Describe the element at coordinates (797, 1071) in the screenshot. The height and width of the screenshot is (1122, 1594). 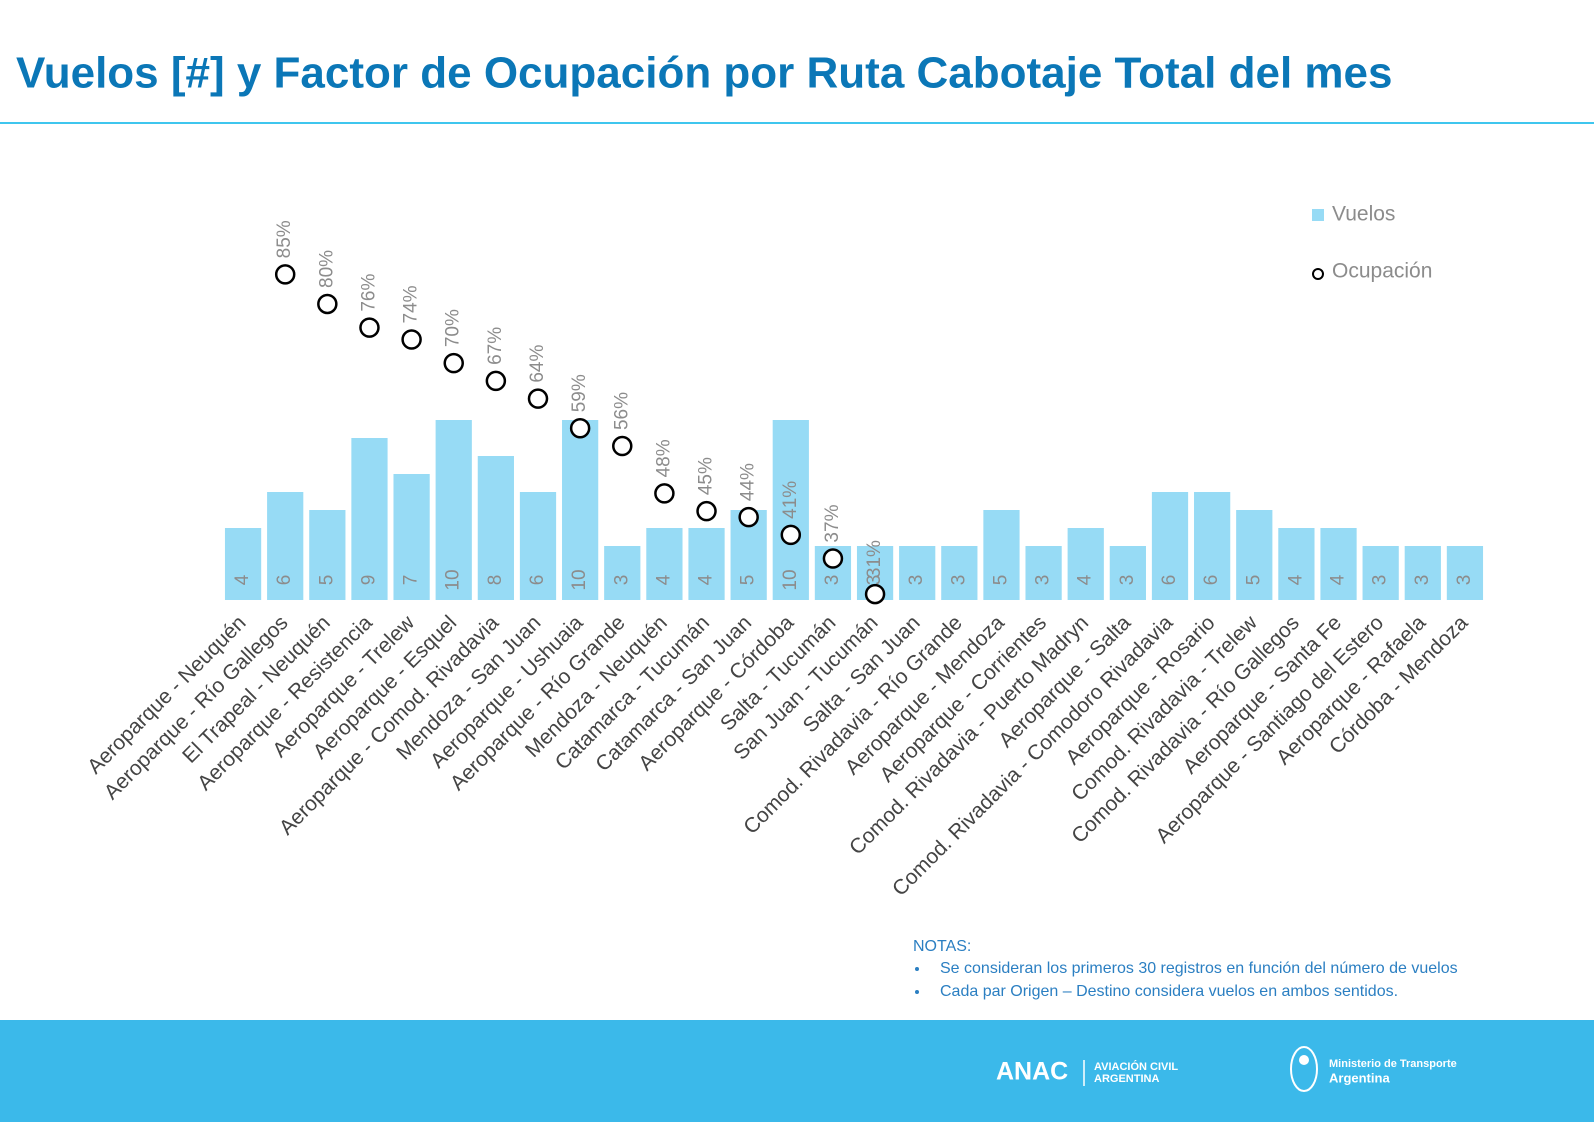
I see `footer` at that location.